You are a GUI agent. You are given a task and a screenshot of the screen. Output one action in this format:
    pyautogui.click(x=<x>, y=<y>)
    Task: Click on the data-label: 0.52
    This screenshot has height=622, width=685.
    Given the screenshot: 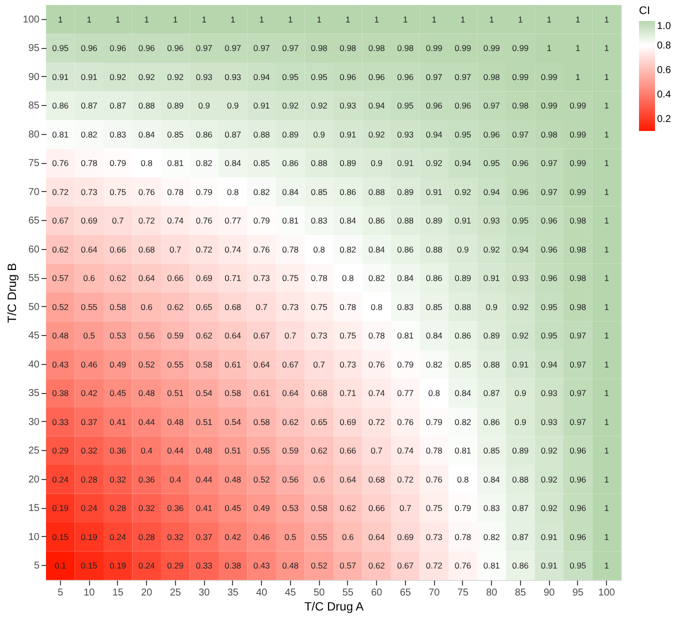 What is the action you would take?
    pyautogui.click(x=60, y=307)
    